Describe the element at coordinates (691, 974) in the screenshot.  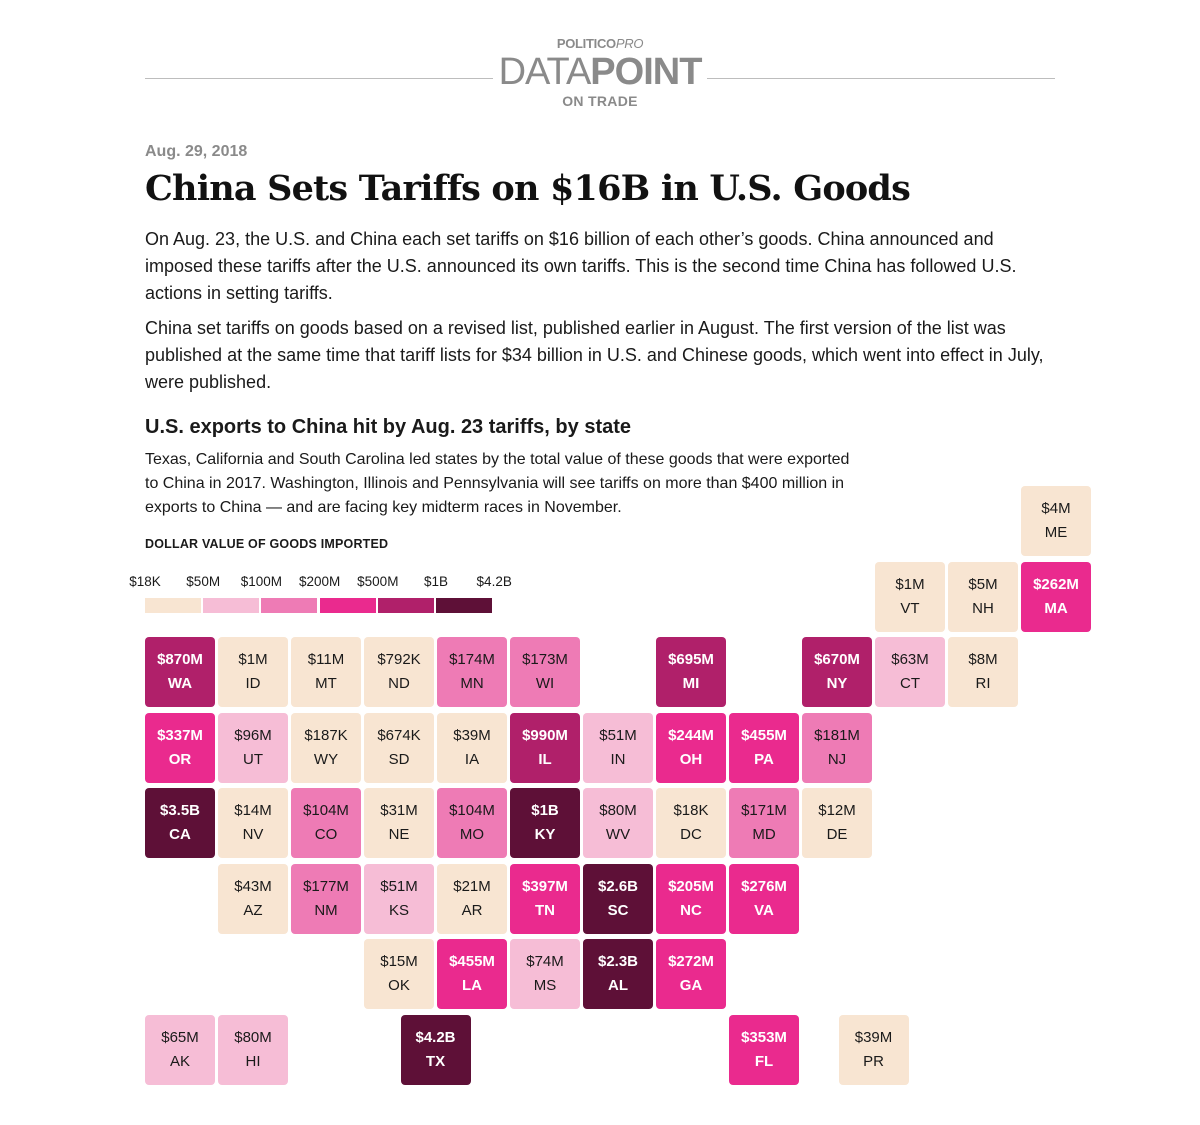
I see `state-tile-ga: $272M GA` at that location.